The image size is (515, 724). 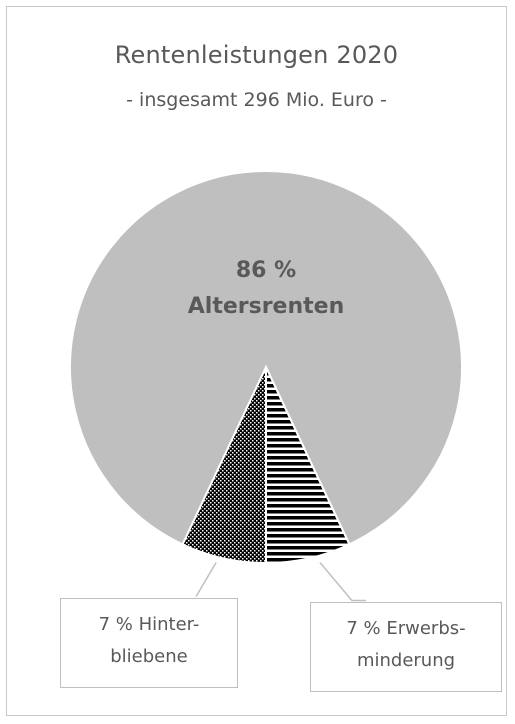 I want to click on callout-erwerbsminderung: 7 % Erwerbs- minderung, so click(x=406, y=647).